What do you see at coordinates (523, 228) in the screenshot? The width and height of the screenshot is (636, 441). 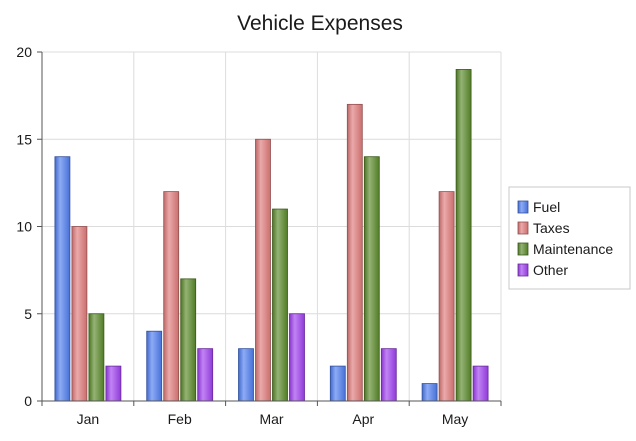 I see `legend-swatch-taxes` at bounding box center [523, 228].